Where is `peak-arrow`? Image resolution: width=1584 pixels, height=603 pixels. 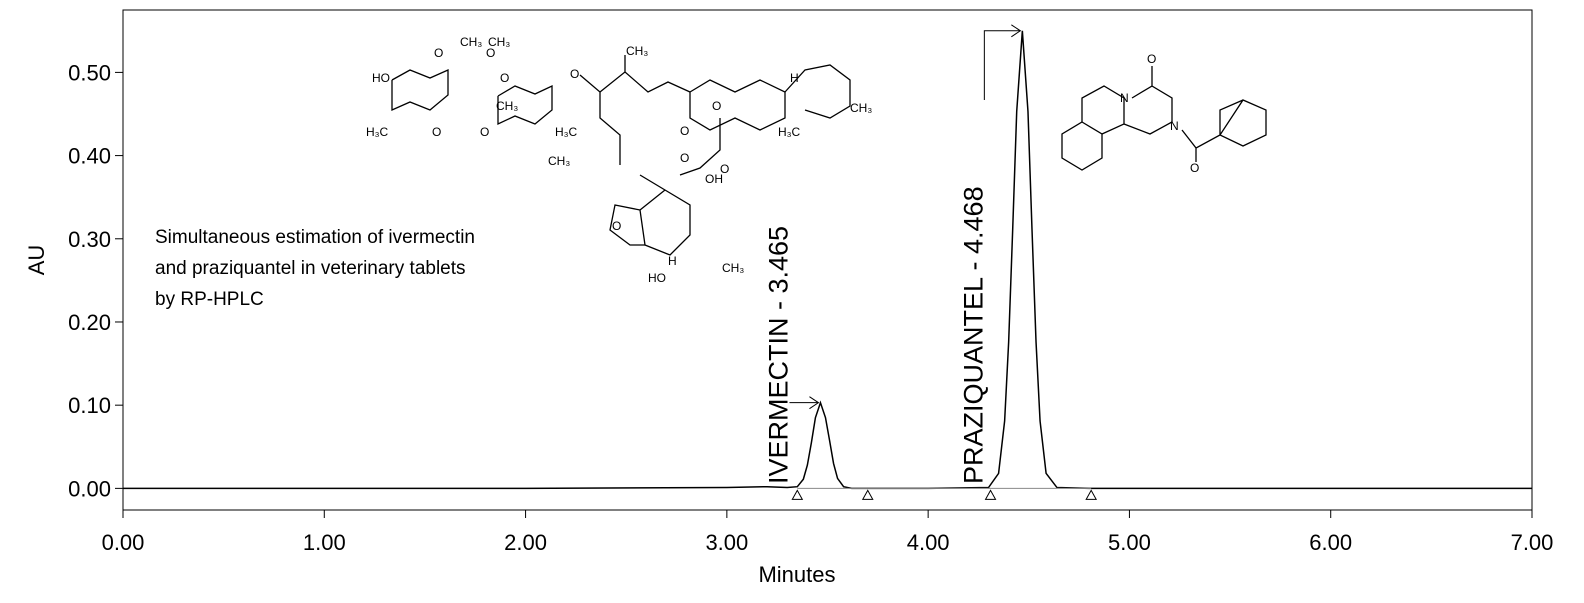 peak-arrow is located at coordinates (1002, 65).